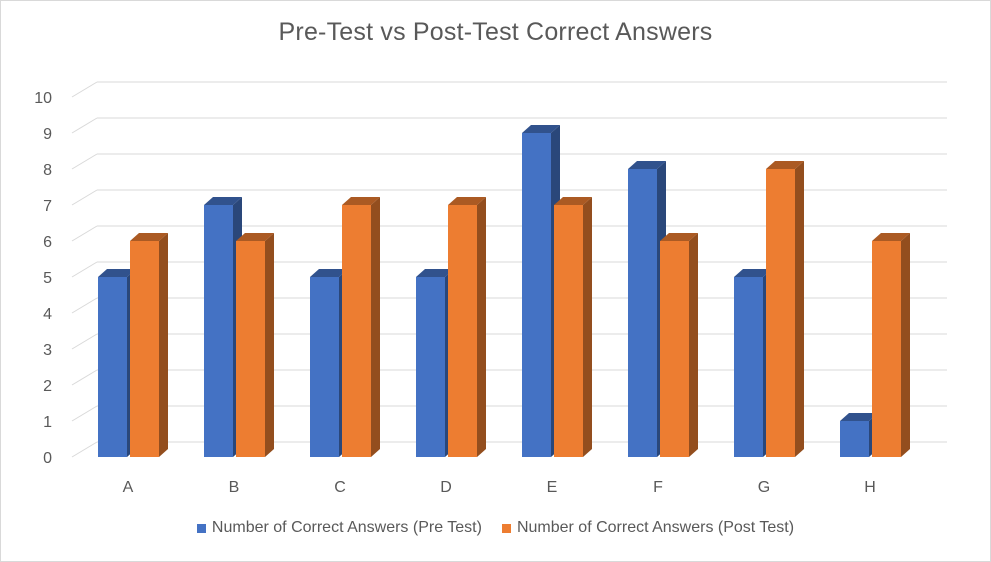 This screenshot has width=991, height=562. I want to click on bar-side-post-d, so click(481, 327).